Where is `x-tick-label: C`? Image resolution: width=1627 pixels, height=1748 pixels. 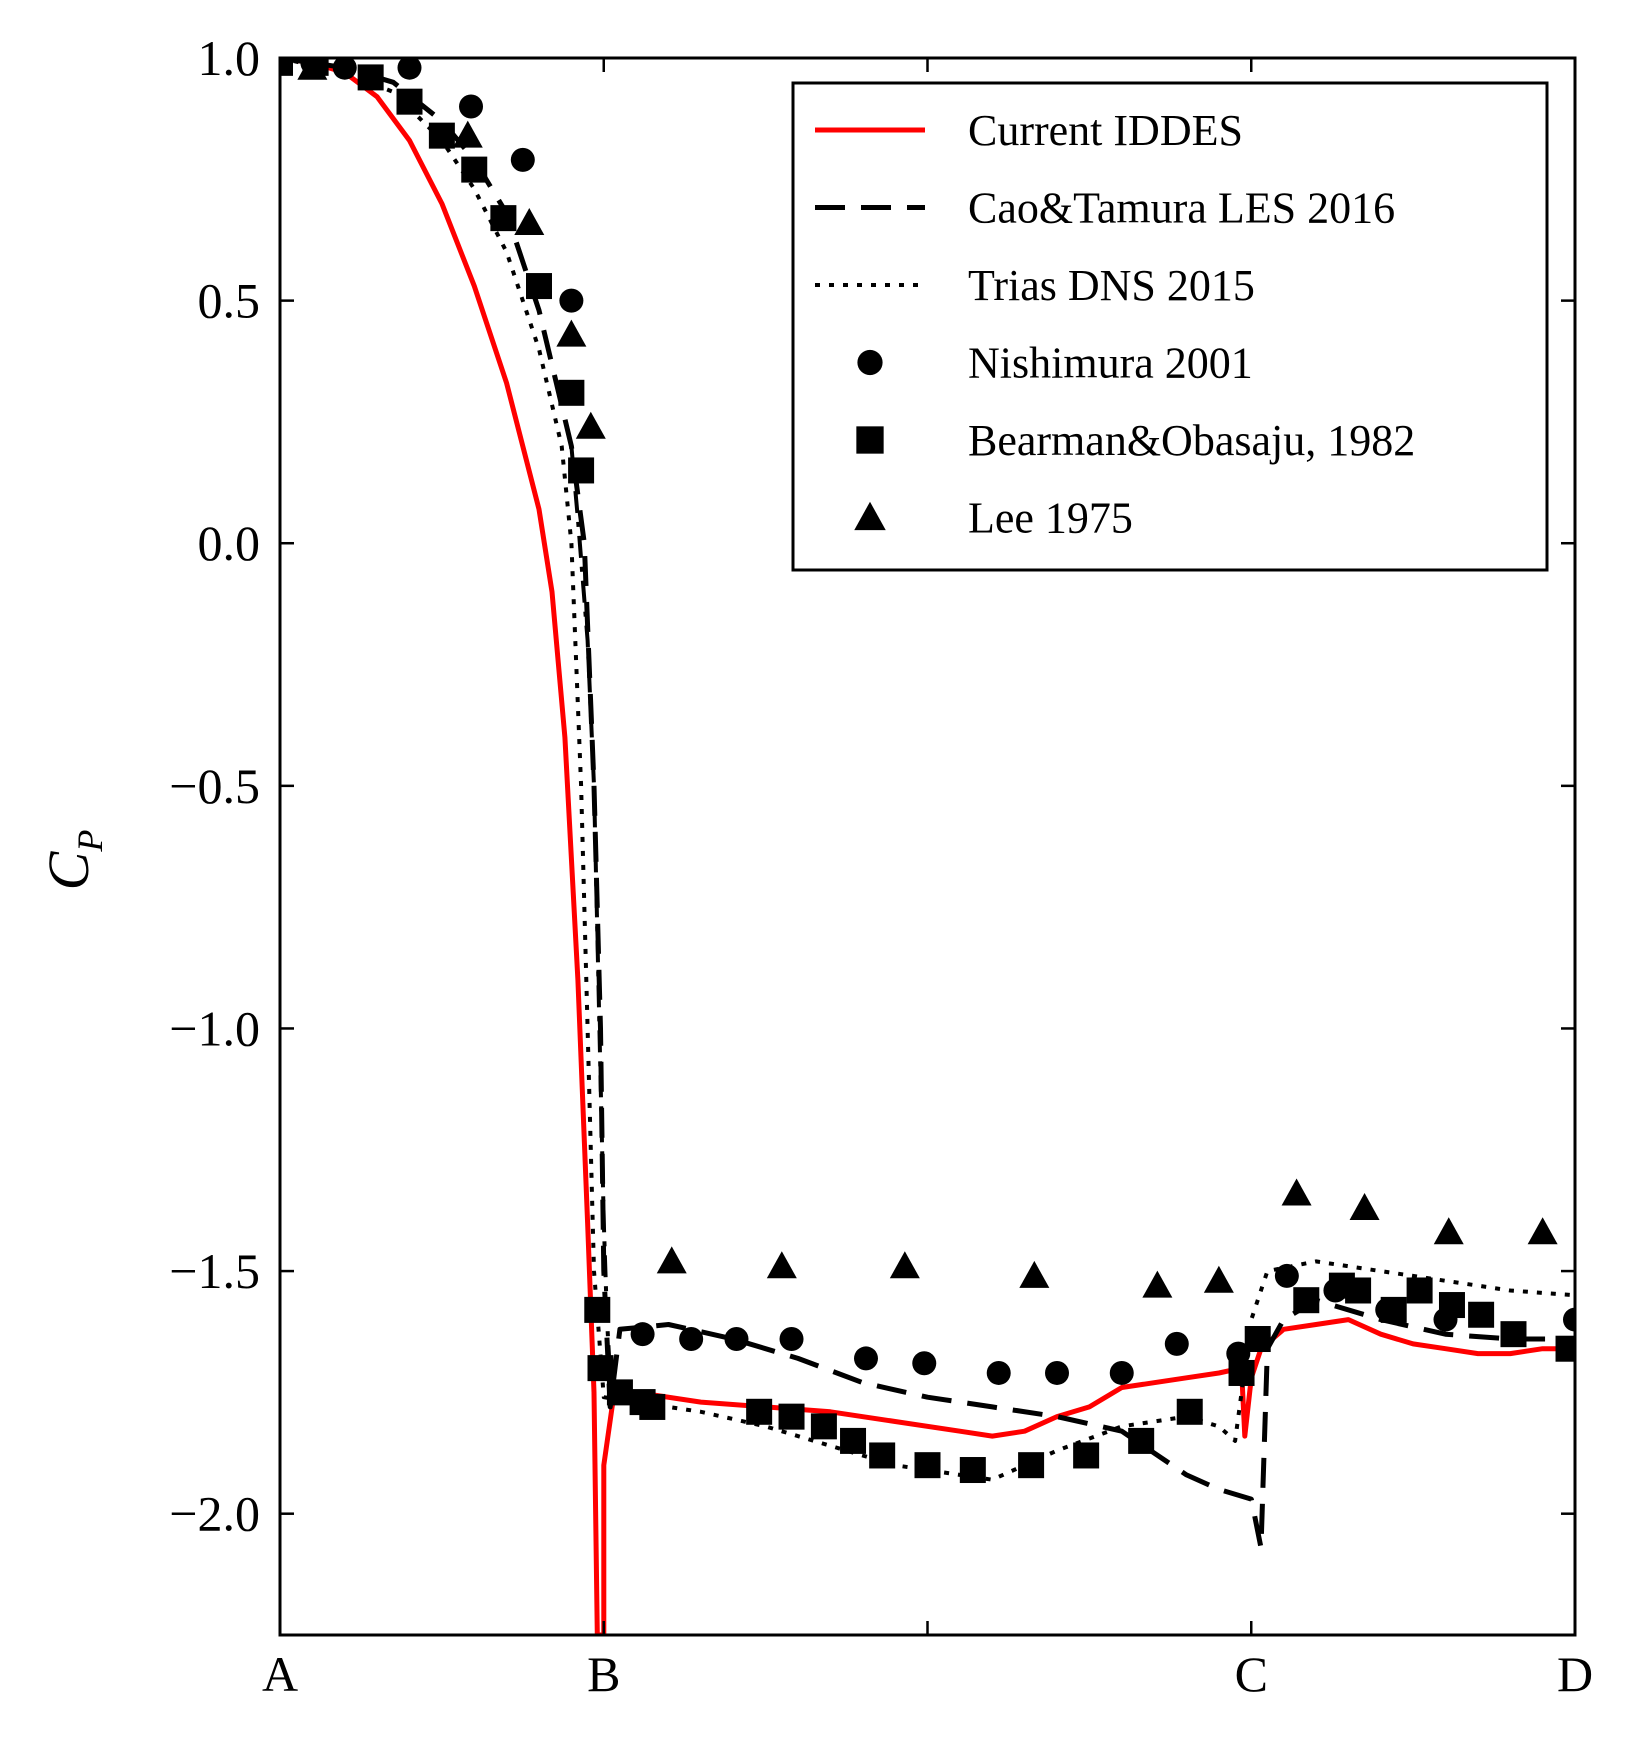
x-tick-label: C is located at coordinates (1251, 1674).